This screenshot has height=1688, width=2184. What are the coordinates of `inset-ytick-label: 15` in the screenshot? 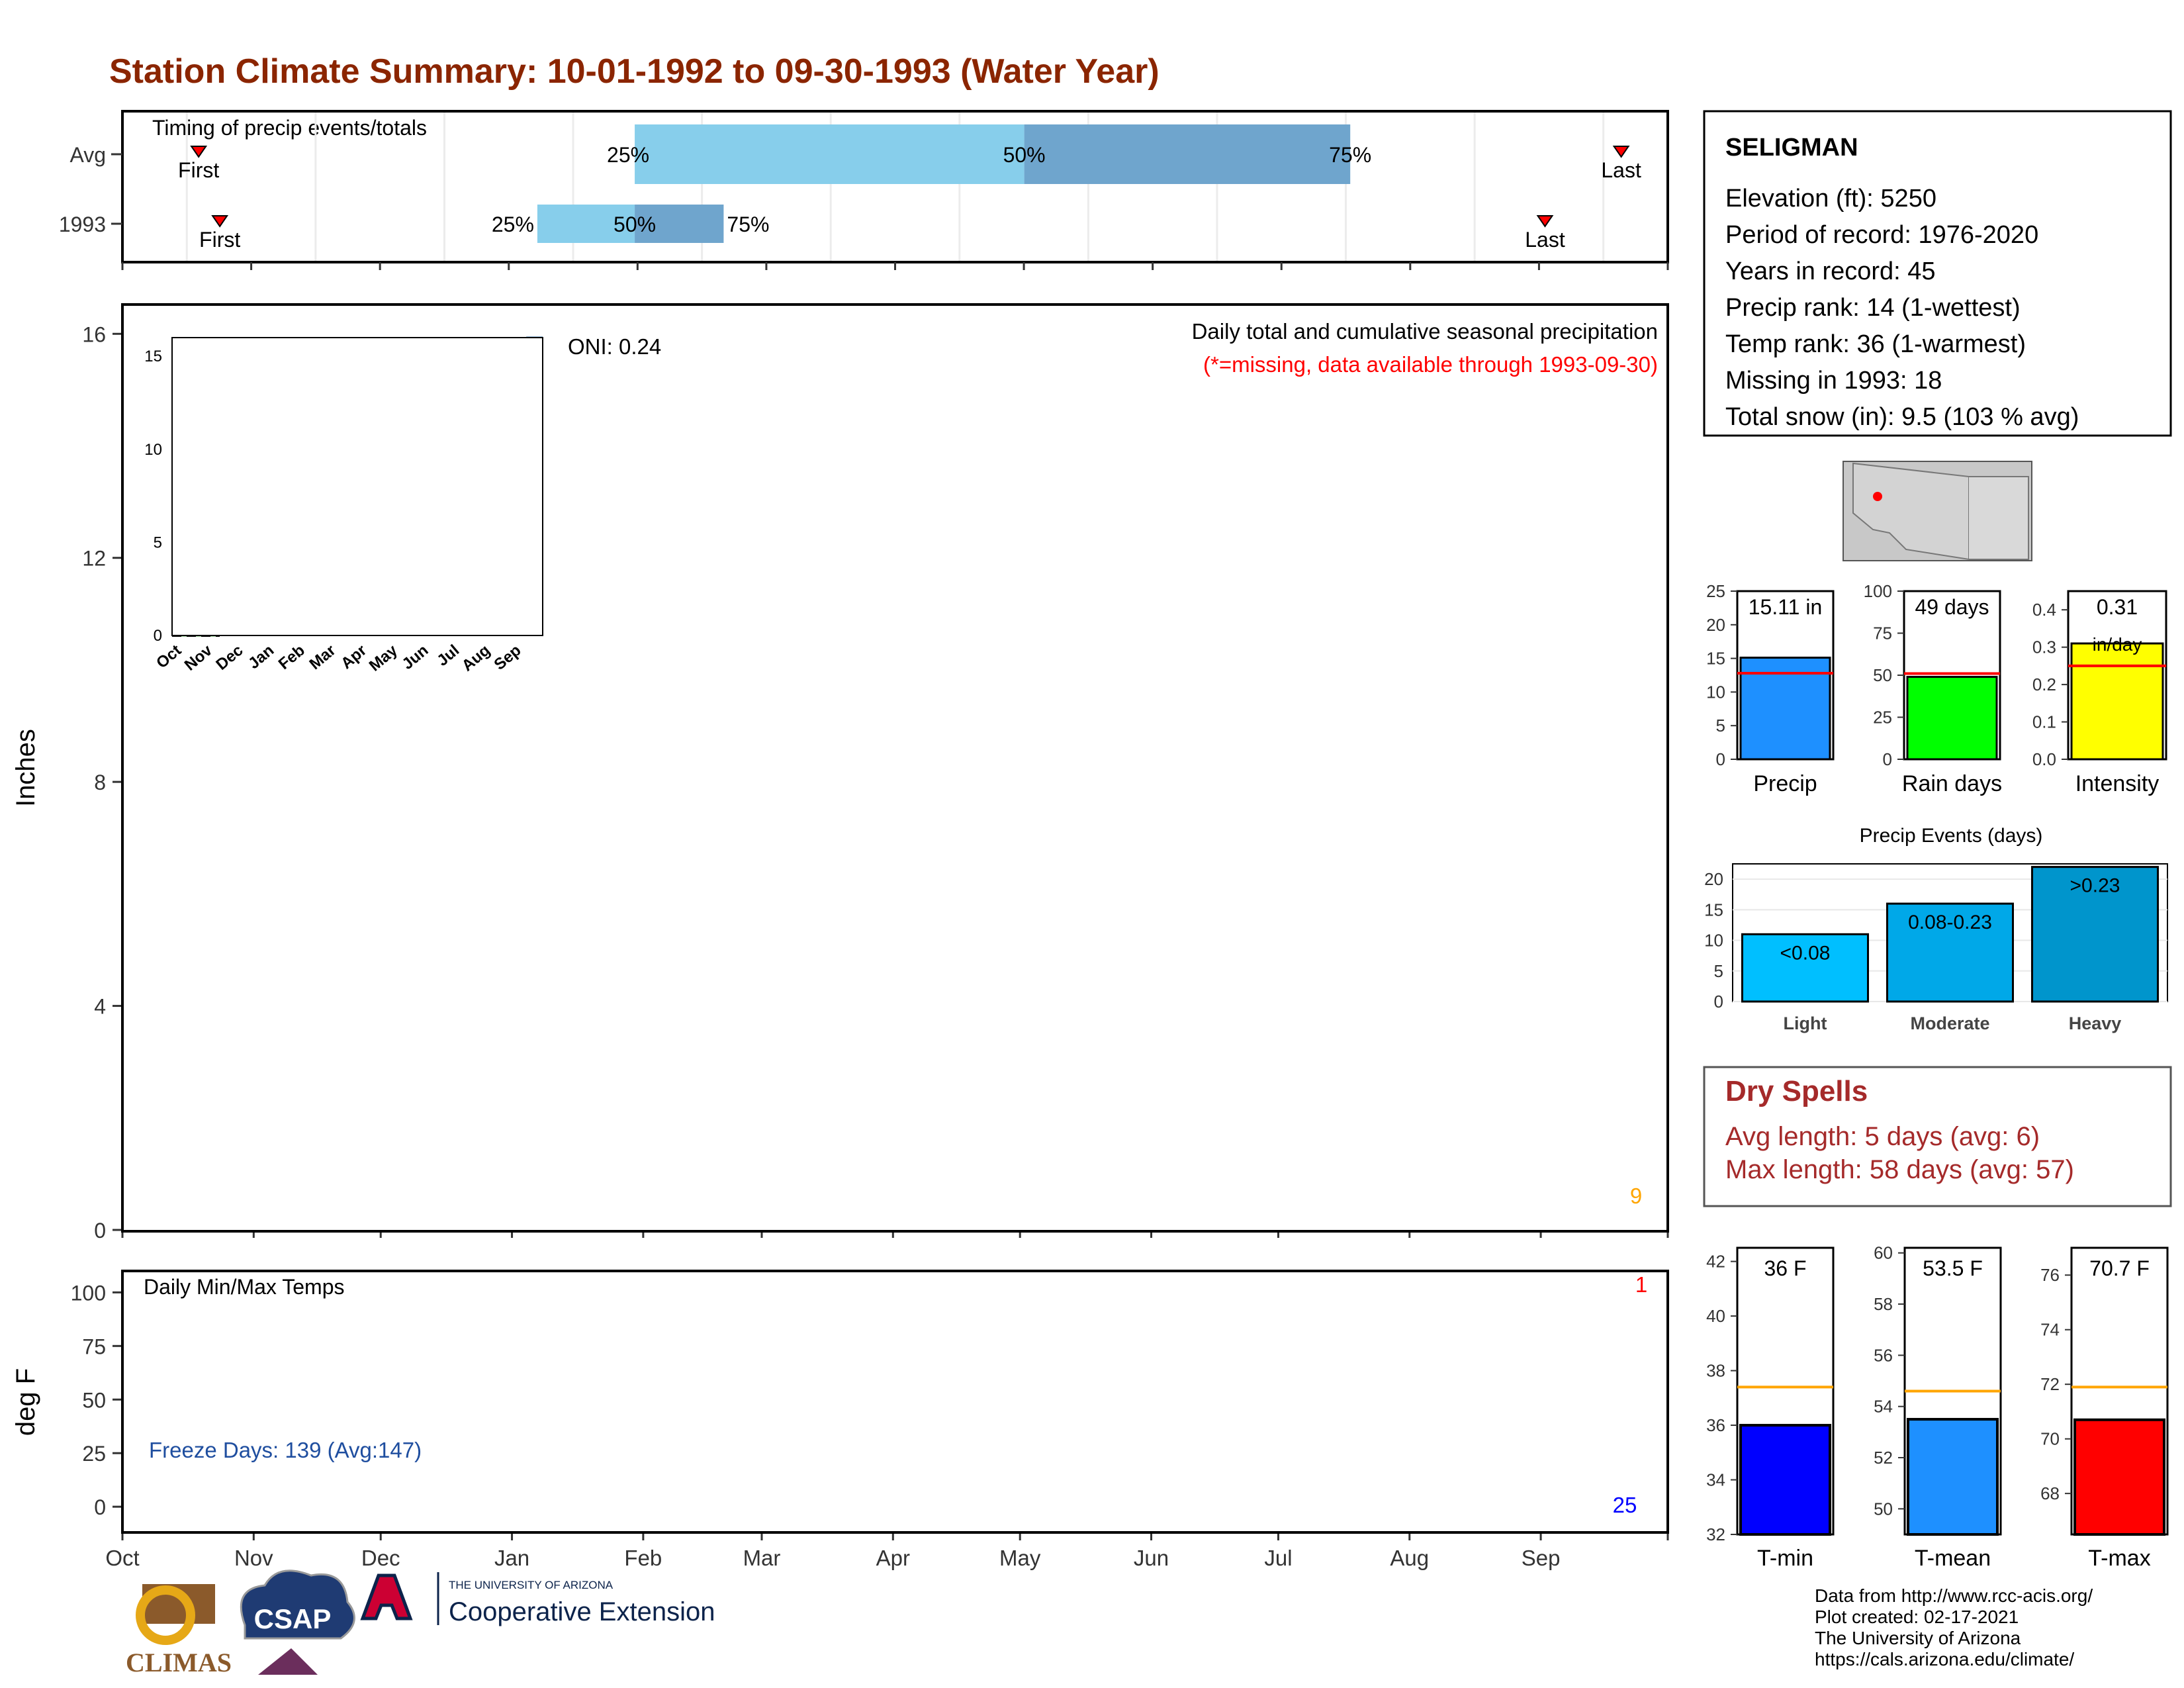 It's located at (153, 356).